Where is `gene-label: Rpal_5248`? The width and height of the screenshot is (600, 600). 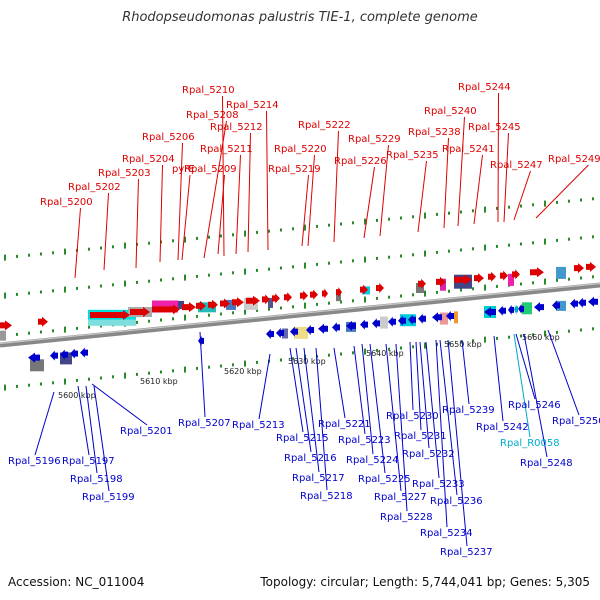 gene-label: Rpal_5248 is located at coordinates (546, 463).